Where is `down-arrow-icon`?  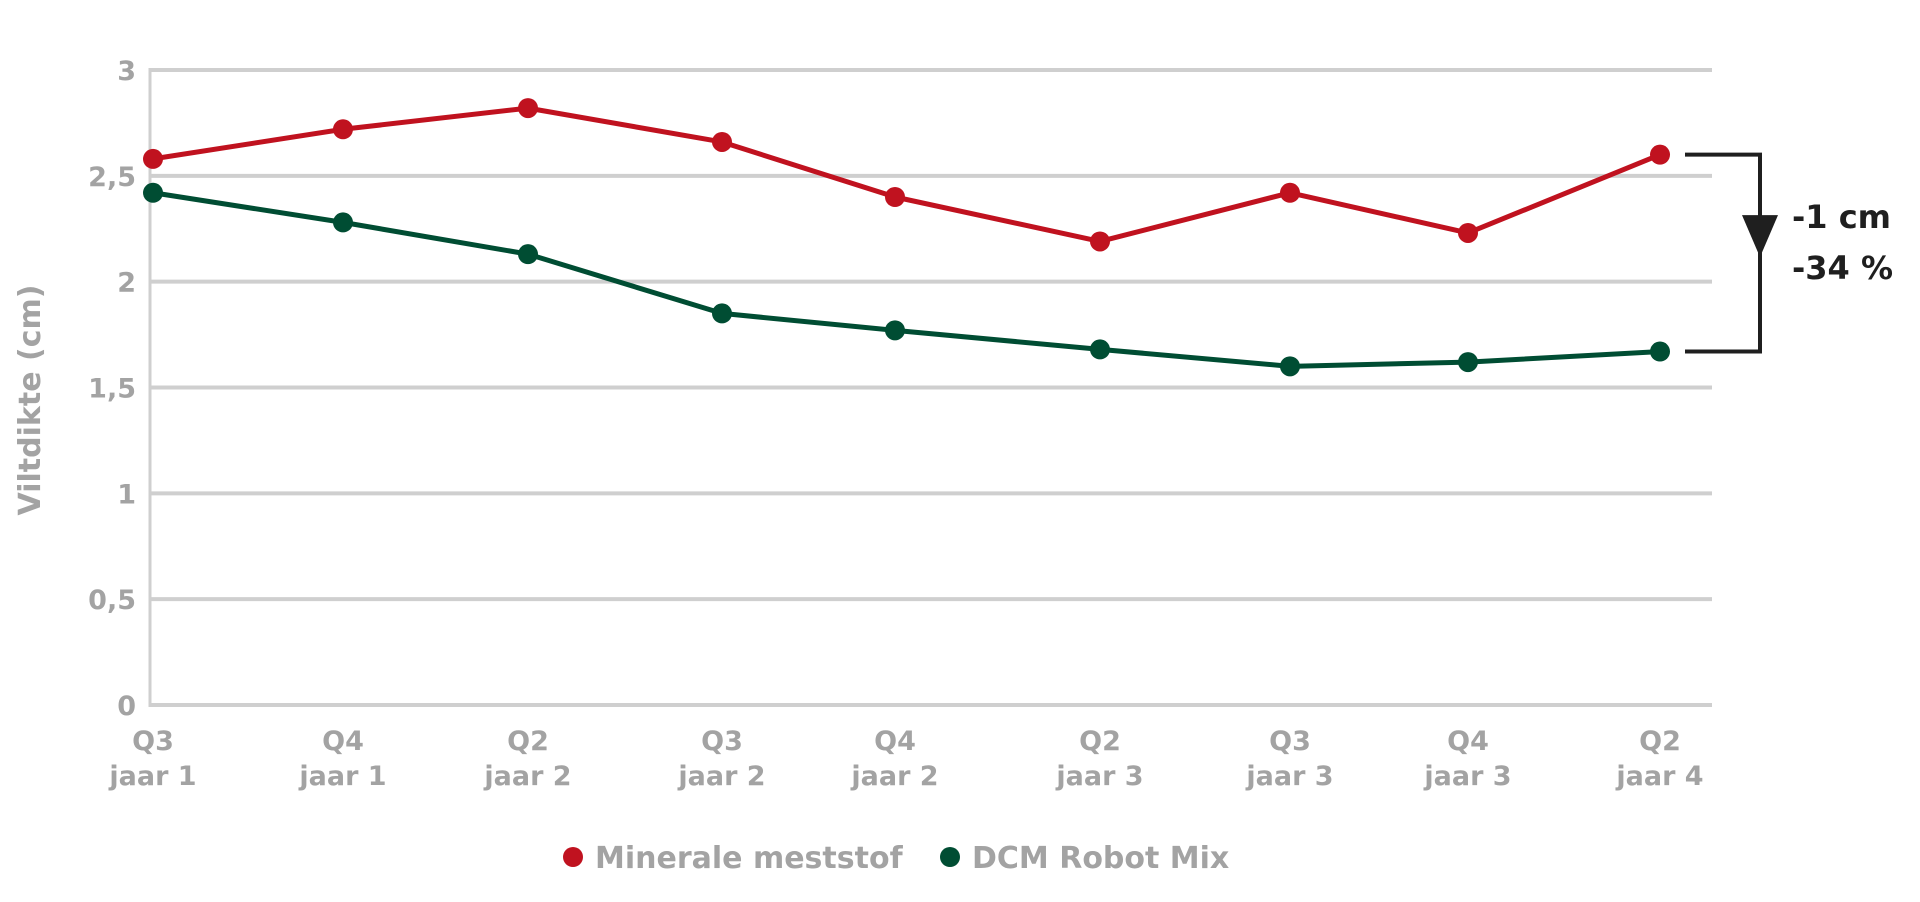 down-arrow-icon is located at coordinates (1760, 236).